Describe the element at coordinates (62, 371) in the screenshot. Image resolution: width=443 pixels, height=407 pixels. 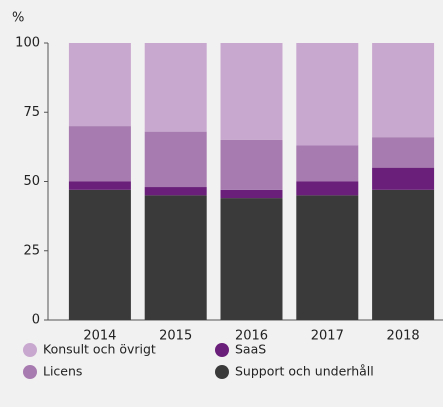
I see `legend-label: Licens` at that location.